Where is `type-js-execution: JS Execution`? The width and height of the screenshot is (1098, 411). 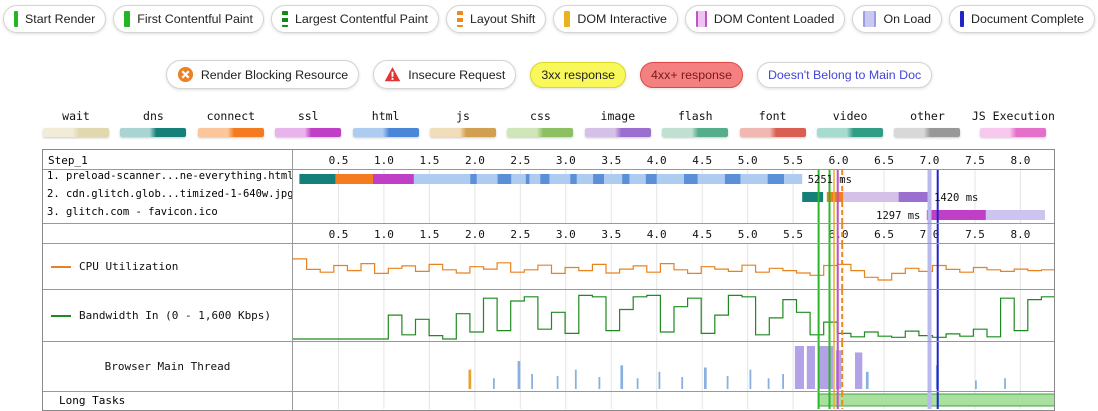 type-js-execution: JS Execution is located at coordinates (1013, 123).